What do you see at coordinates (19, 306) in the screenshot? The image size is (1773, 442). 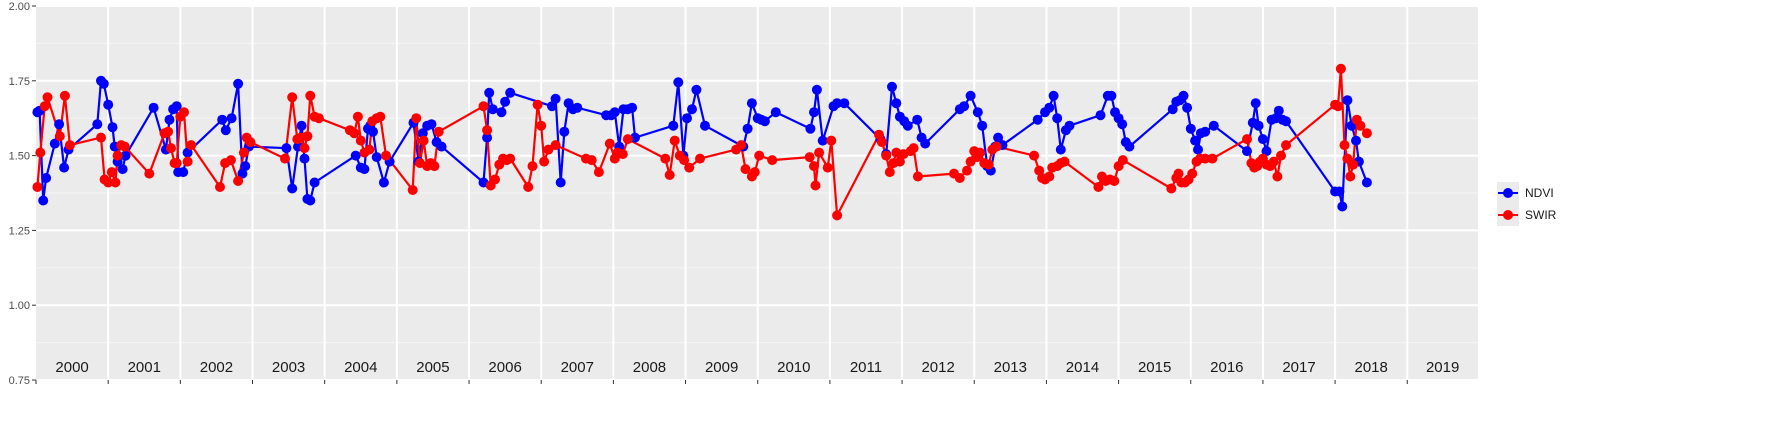 I see `y-tick-label: 1.00` at bounding box center [19, 306].